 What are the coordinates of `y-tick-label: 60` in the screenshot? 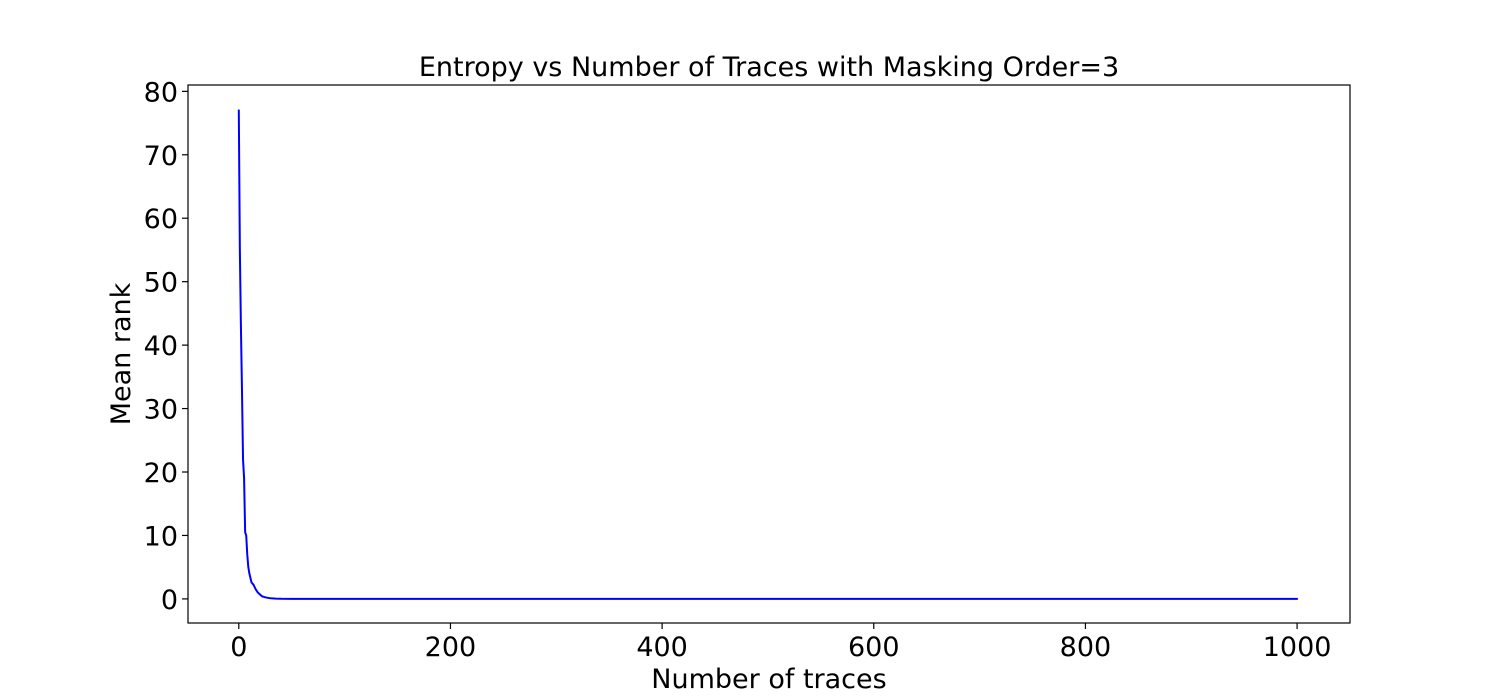 It's located at (161, 219).